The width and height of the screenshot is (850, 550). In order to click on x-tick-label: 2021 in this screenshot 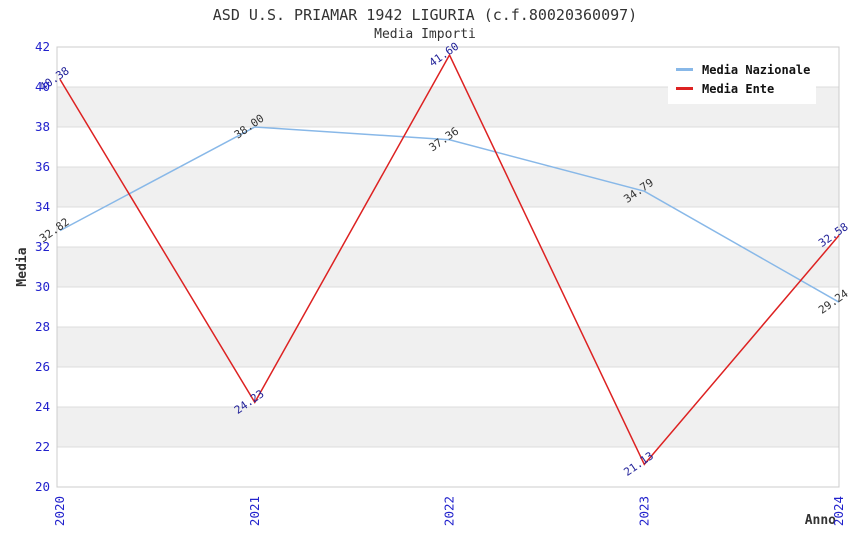, I will do `click(254, 511)`.